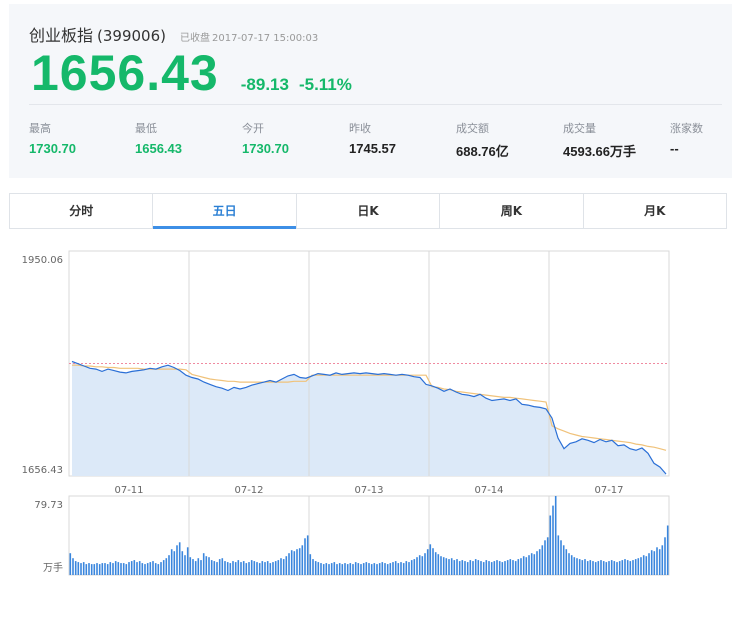 This screenshot has height=627, width=733. What do you see at coordinates (655, 211) in the screenshot?
I see `tab-monthly-k: 月K` at bounding box center [655, 211].